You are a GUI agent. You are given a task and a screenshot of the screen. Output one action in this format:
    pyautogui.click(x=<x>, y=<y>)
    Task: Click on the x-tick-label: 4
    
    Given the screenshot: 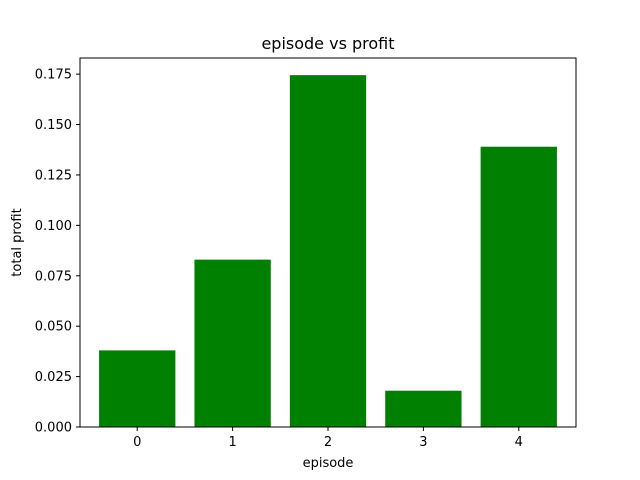 What is the action you would take?
    pyautogui.click(x=519, y=442)
    